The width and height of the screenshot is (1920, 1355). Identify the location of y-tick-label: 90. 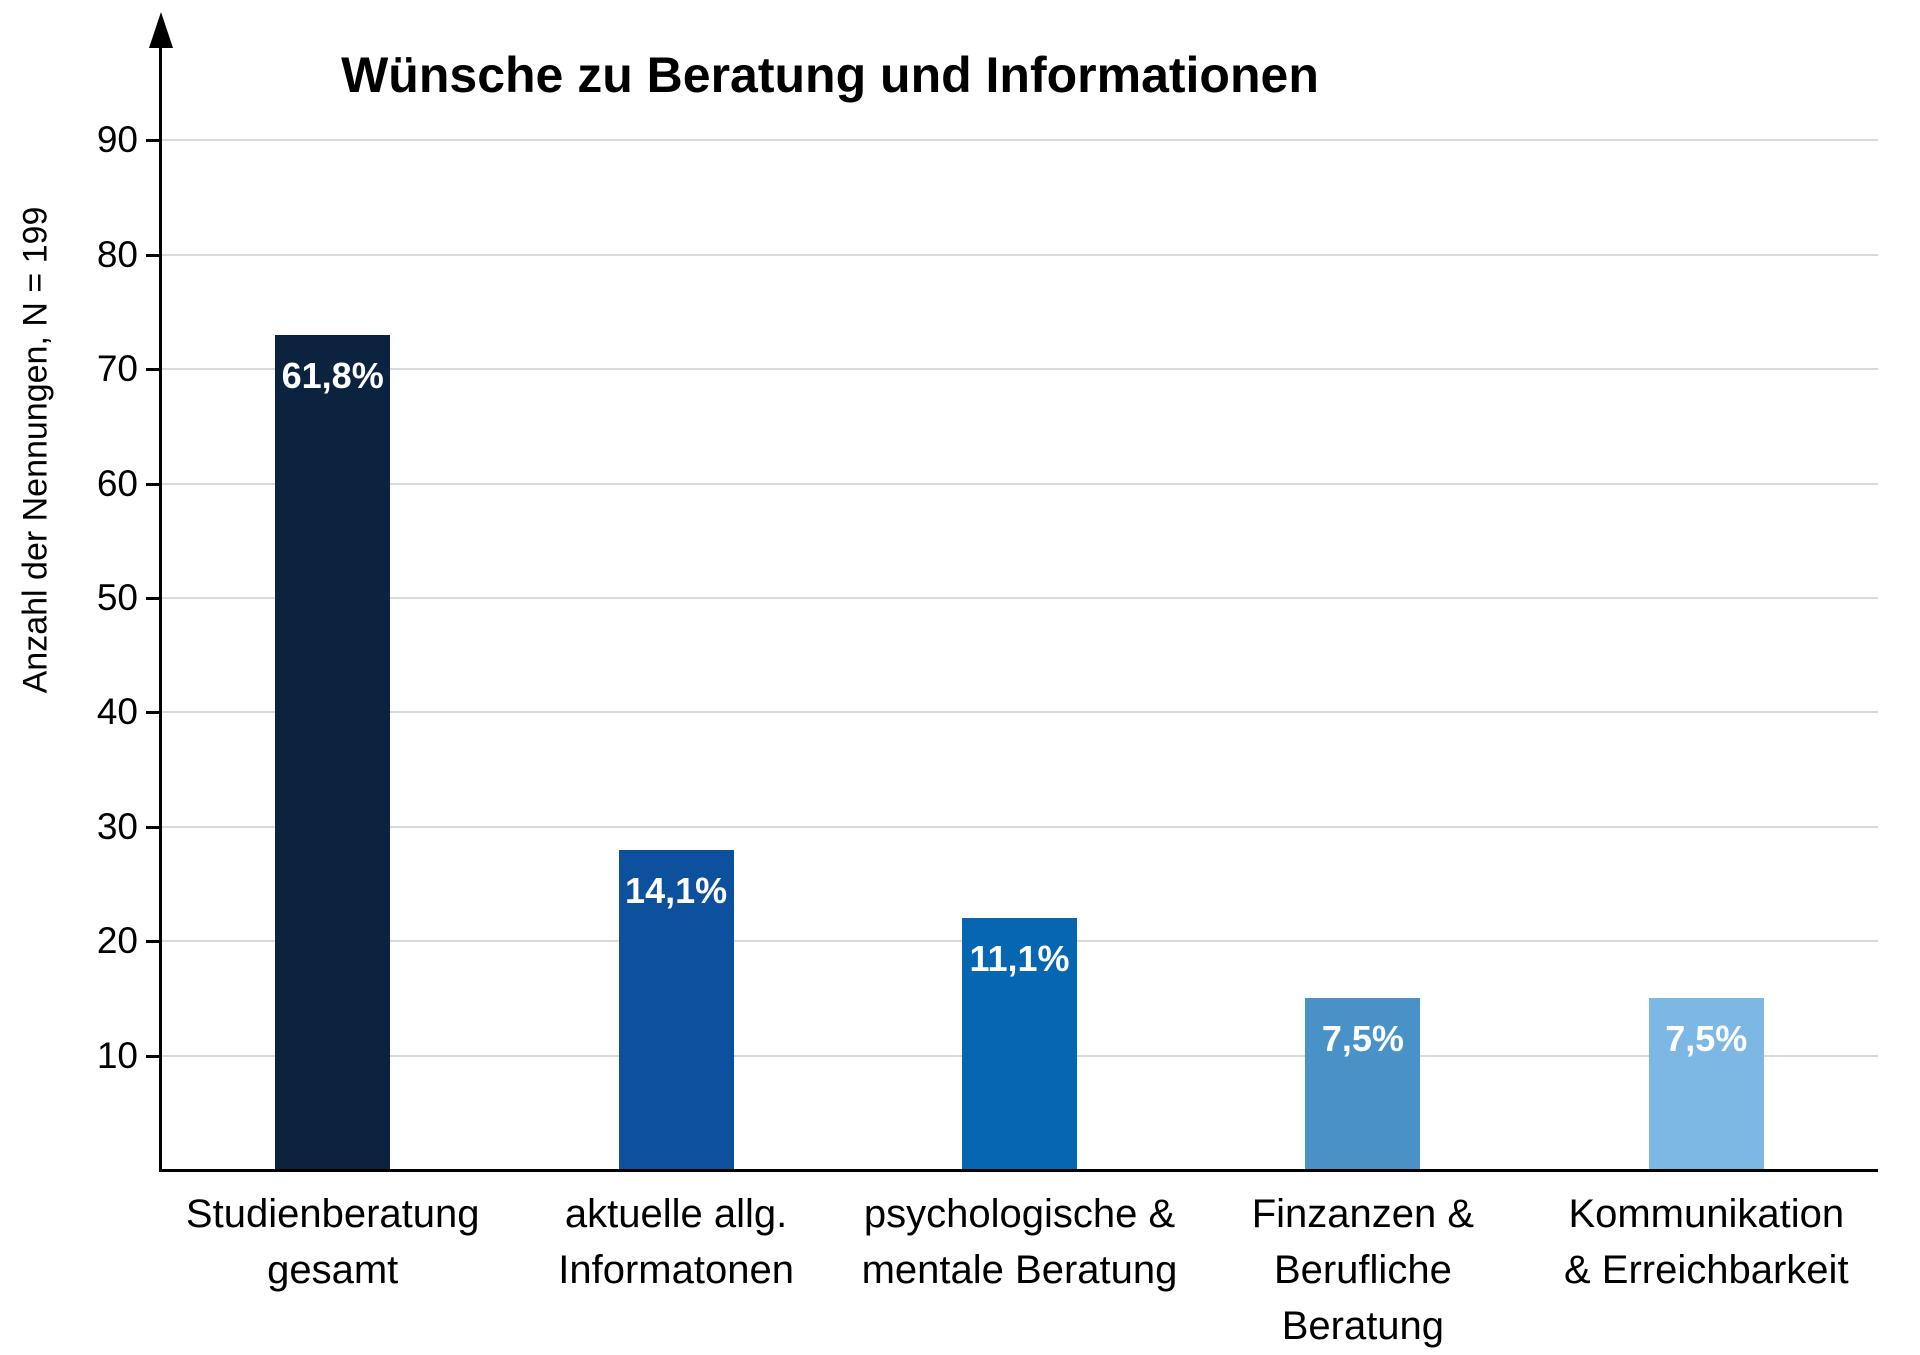
(117, 140).